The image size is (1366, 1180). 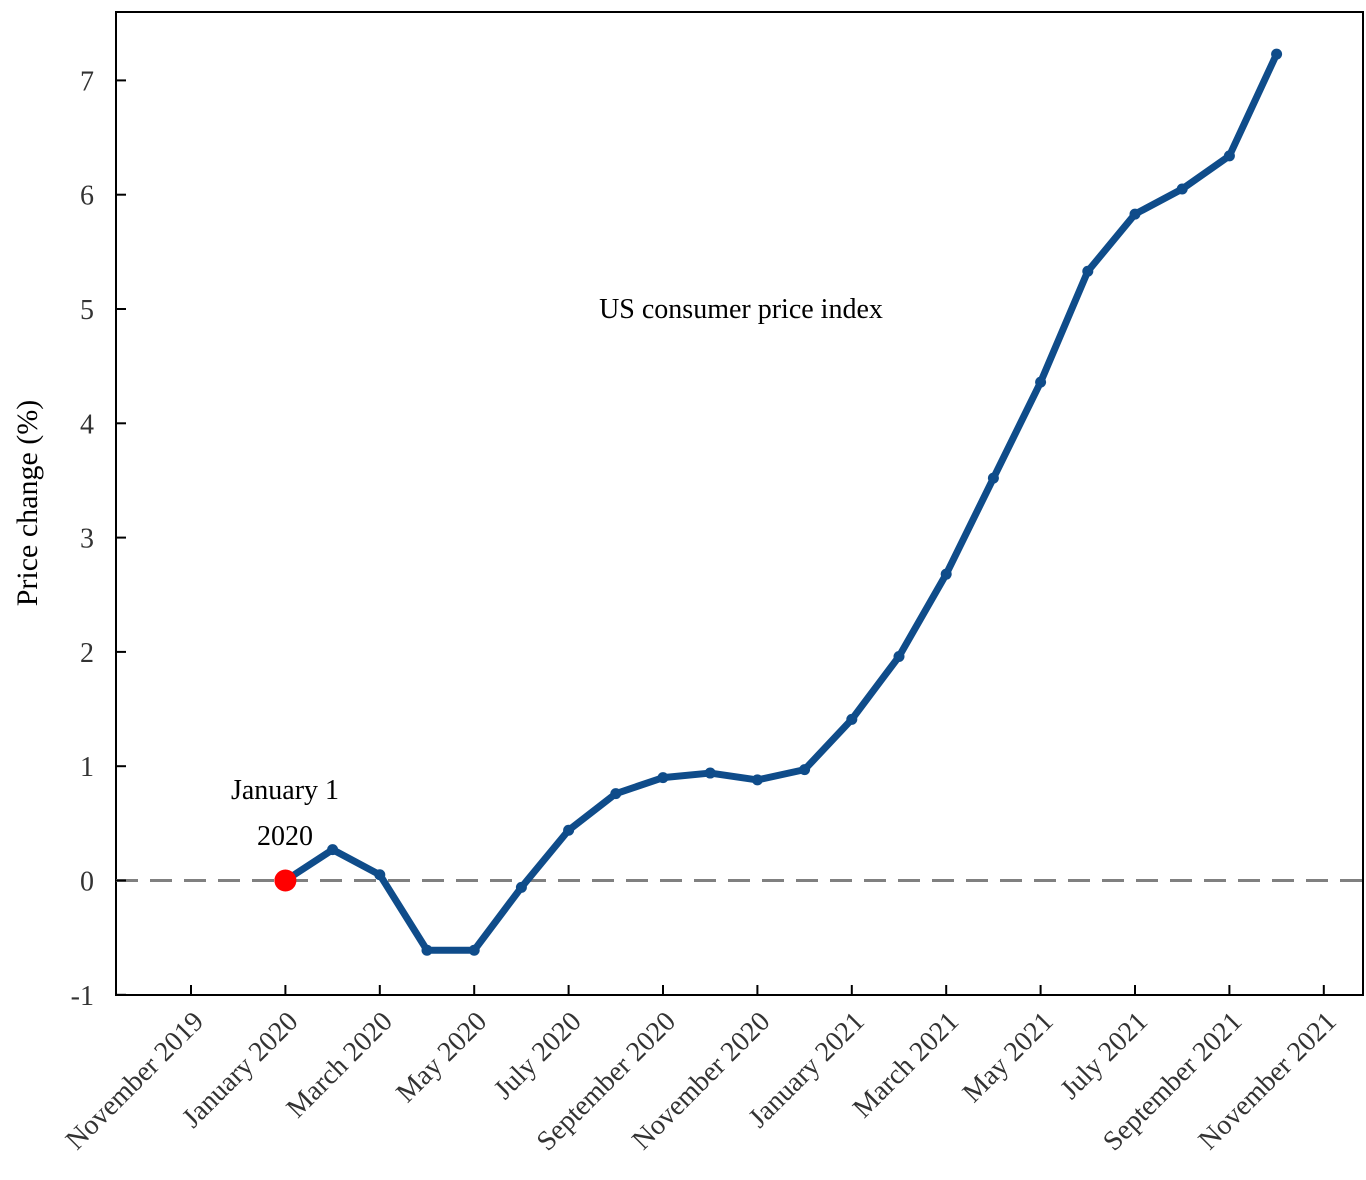 What do you see at coordinates (441, 1057) in the screenshot?
I see `x-tick-label: May 2020` at bounding box center [441, 1057].